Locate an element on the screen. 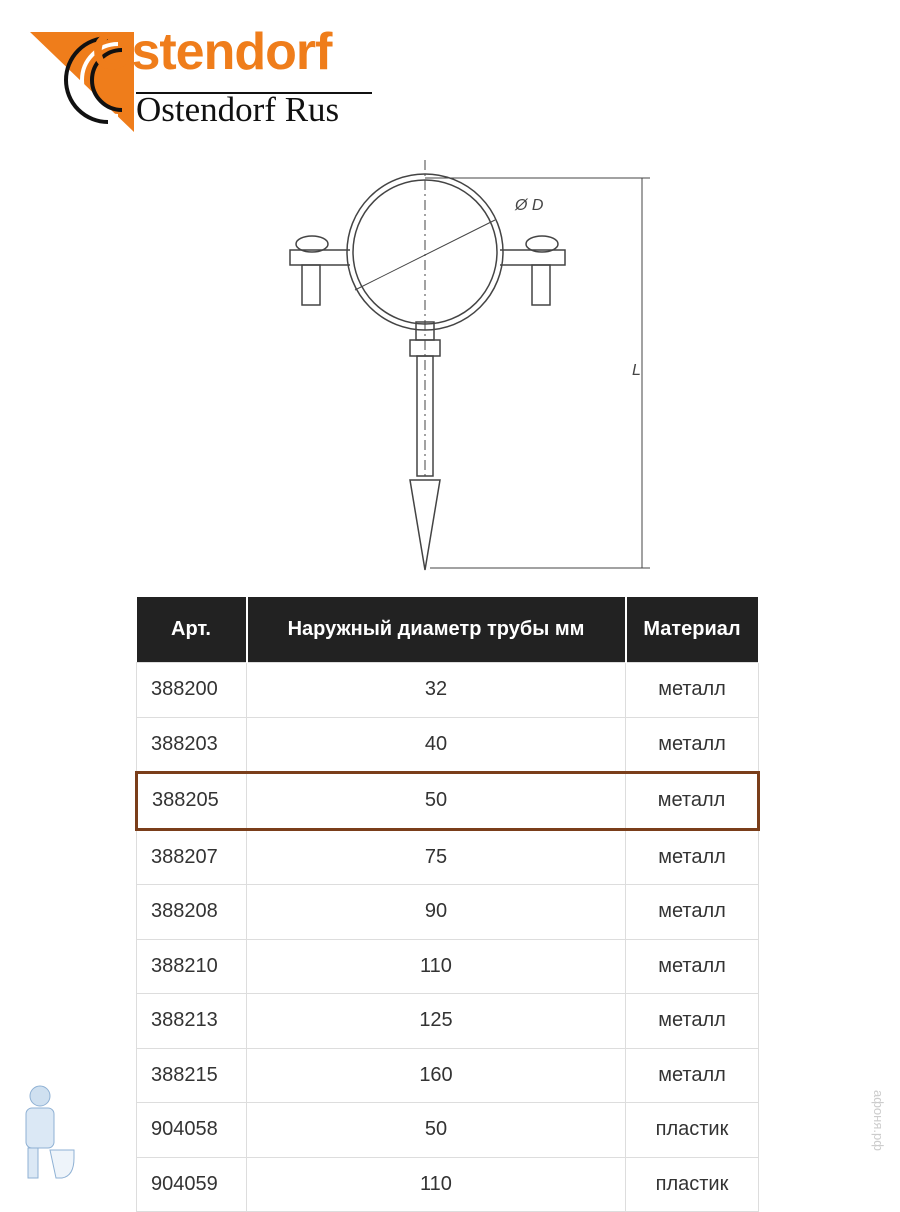 The height and width of the screenshot is (1212, 900). plumber-mascot-icon is located at coordinates (50, 1132).